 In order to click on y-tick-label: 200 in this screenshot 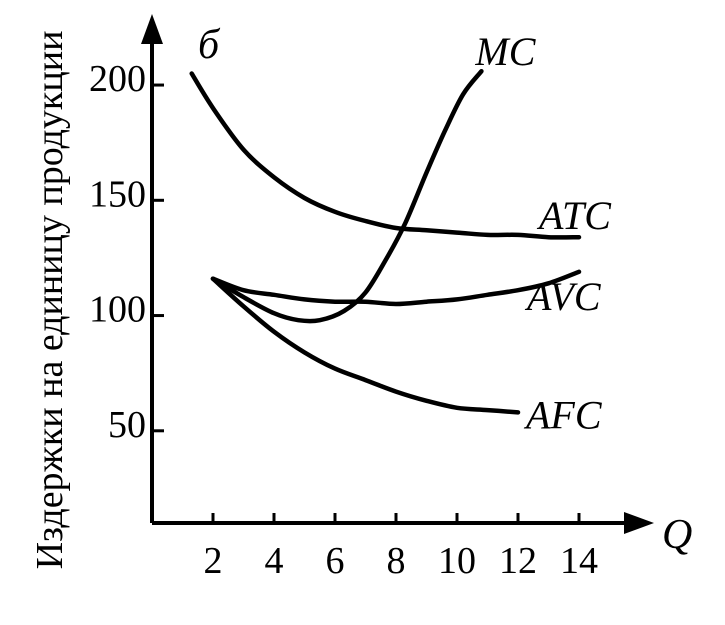, I will do `click(117, 79)`.